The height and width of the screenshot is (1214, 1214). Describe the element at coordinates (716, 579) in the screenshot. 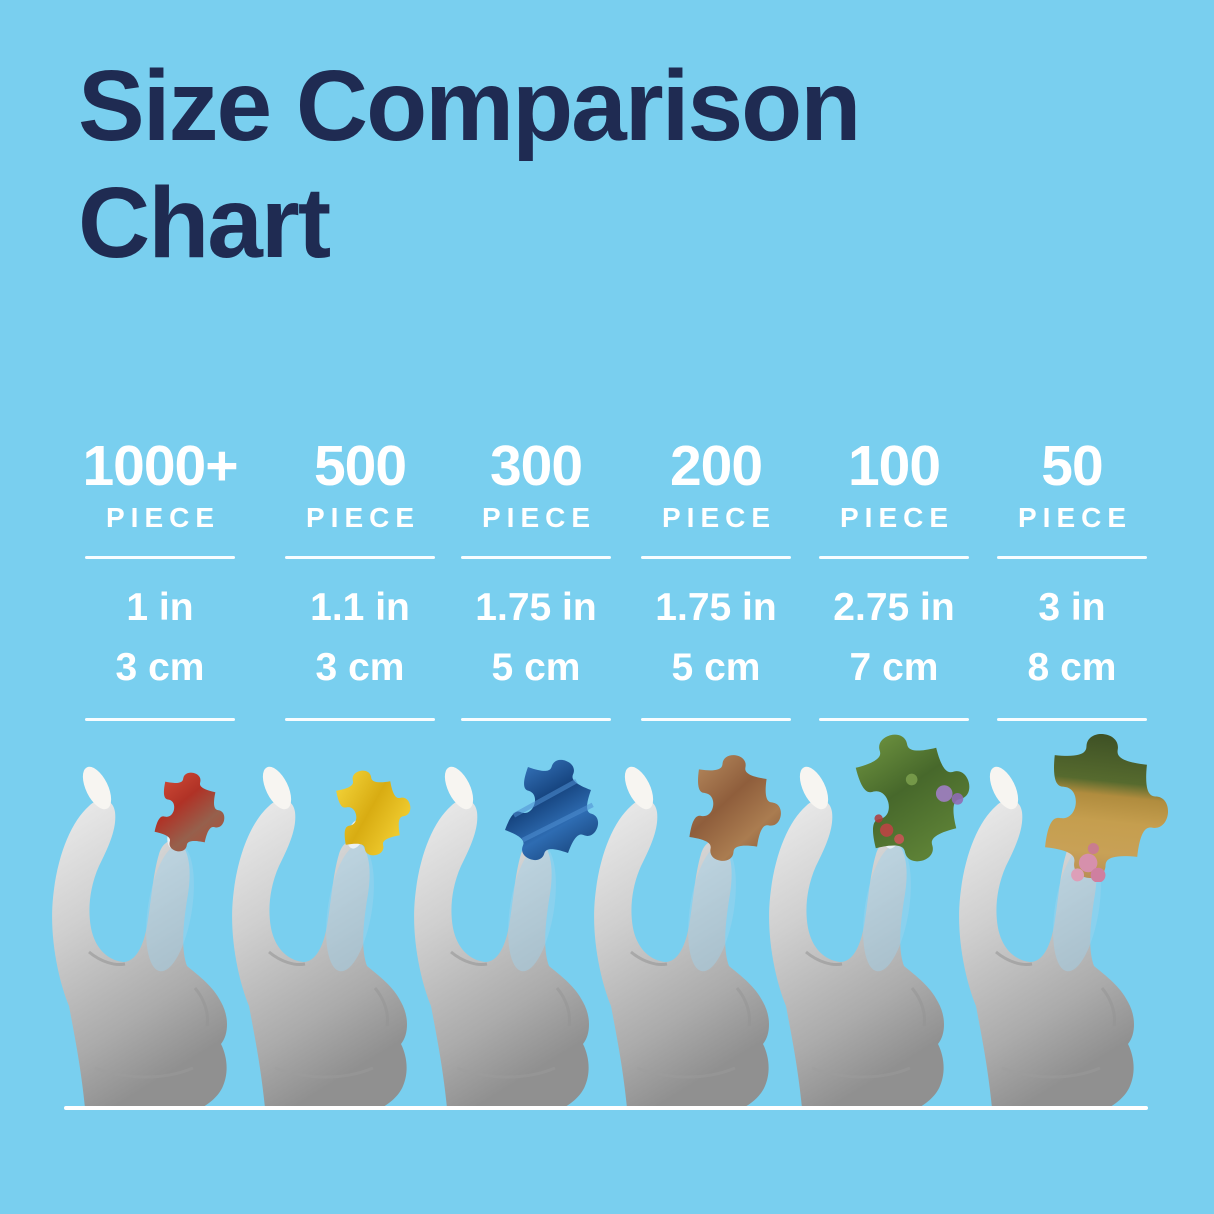

I see `size-column-200-piece: 200 PIECE 1.75 in 5 cm` at that location.